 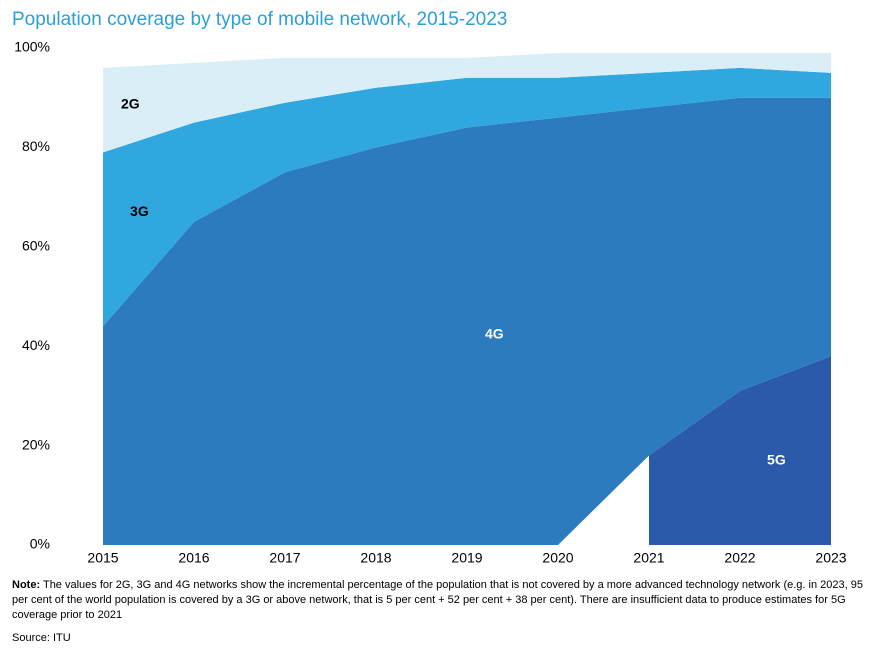 I want to click on source: Source: ITU, so click(x=41, y=638).